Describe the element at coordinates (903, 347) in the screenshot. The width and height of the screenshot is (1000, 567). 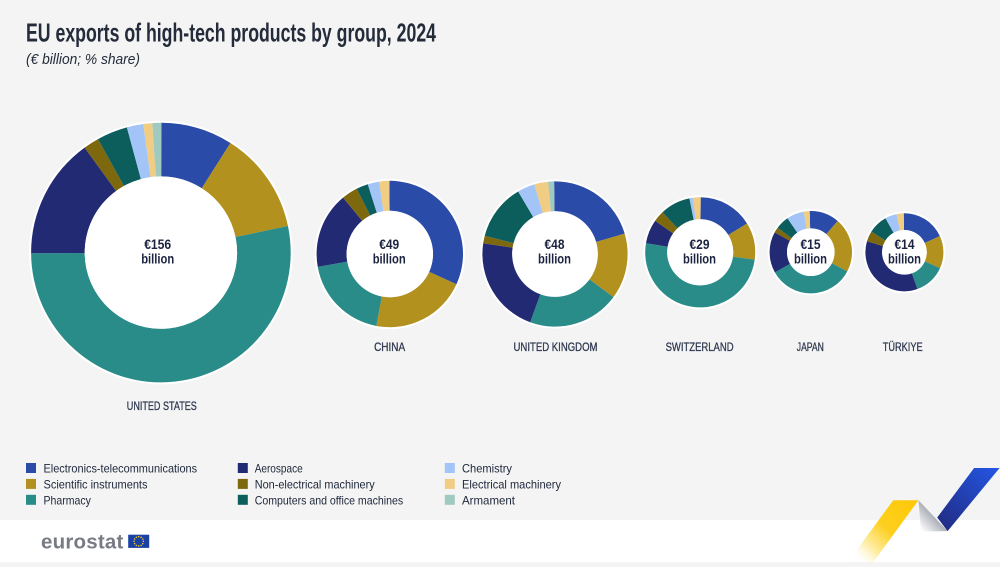
I see `svg-text: TÜRKIYE` at that location.